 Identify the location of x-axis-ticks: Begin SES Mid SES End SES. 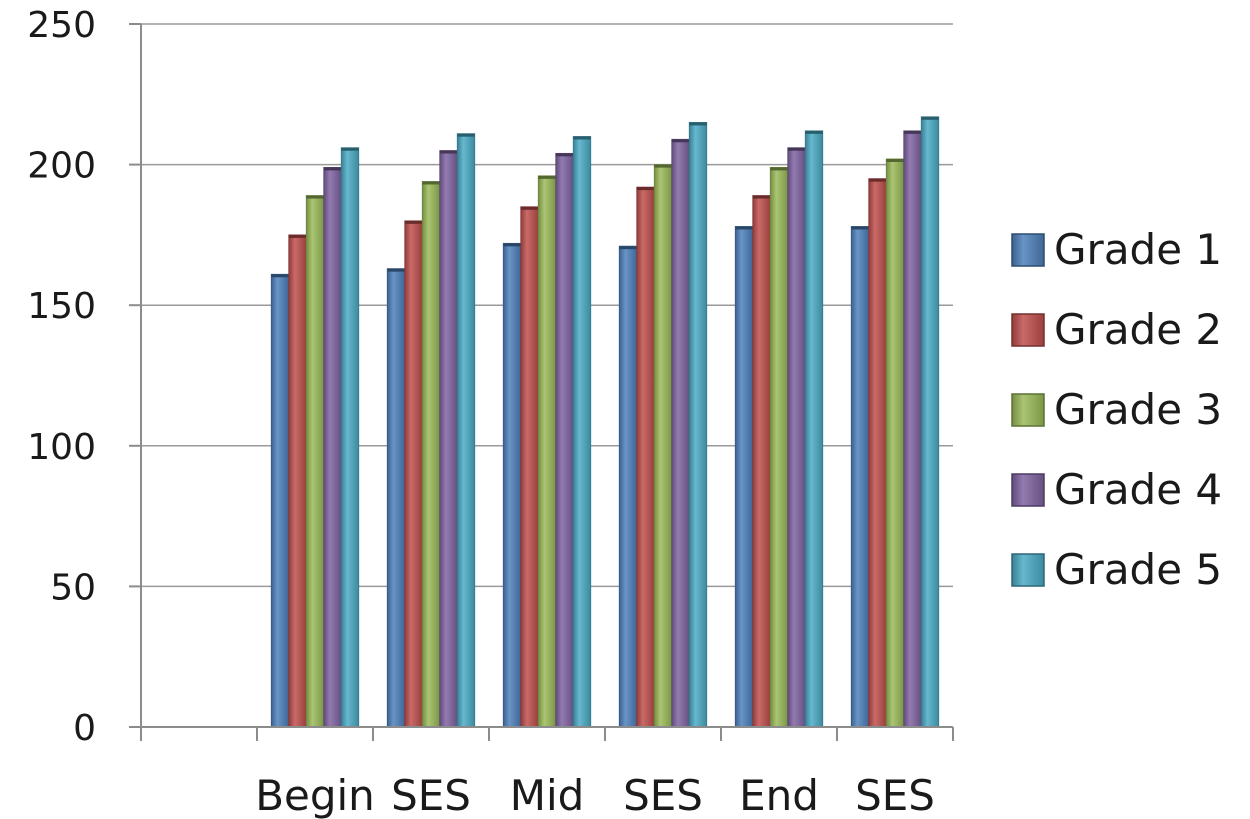
(547, 773).